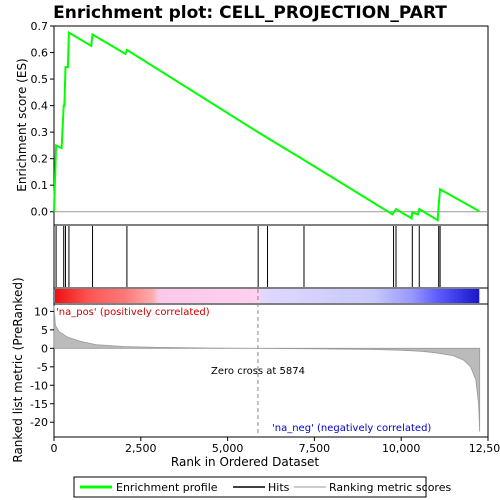 The height and width of the screenshot is (500, 500). Describe the element at coordinates (315, 448) in the screenshot. I see `x-tick-label: 7,500` at that location.